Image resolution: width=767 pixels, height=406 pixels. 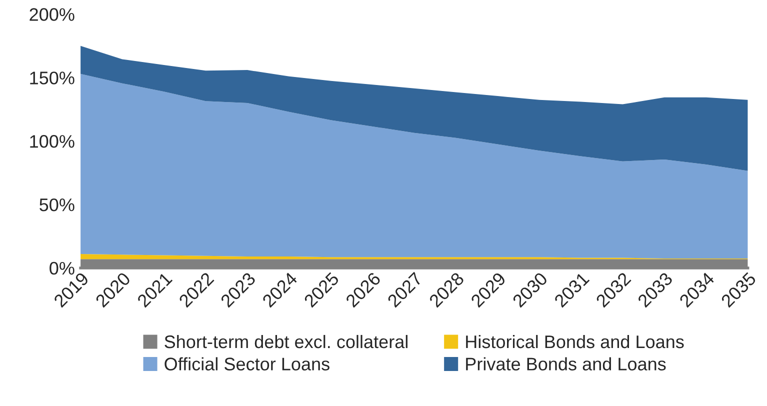 I want to click on y-tick-label: 50%, so click(x=57, y=205).